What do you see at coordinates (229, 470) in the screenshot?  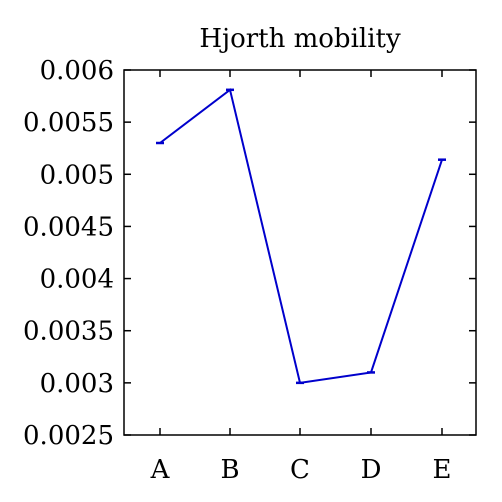 I see `x-tick-label: B` at bounding box center [229, 470].